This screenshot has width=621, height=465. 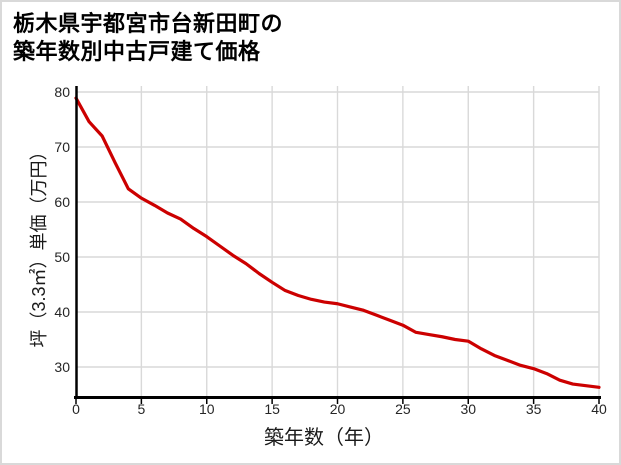 What do you see at coordinates (62, 312) in the screenshot?
I see `y-tick-label: 40` at bounding box center [62, 312].